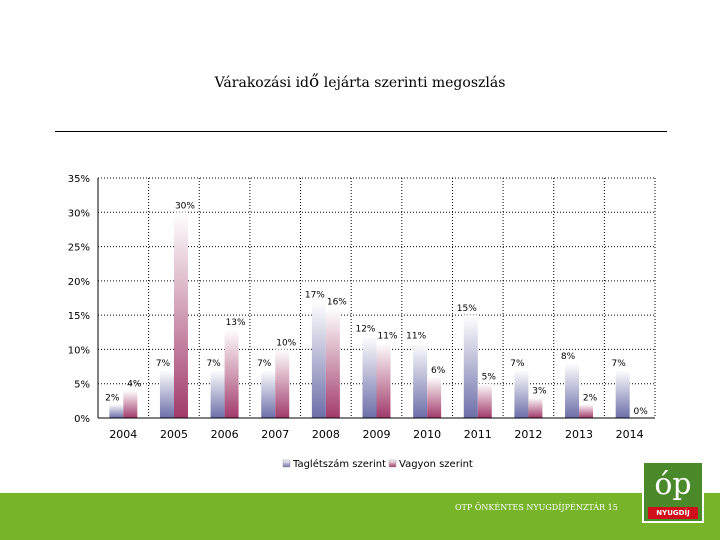 Image resolution: width=720 pixels, height=540 pixels. I want to click on legend: Taglétszám szerint Vagyon szerint, so click(377, 464).